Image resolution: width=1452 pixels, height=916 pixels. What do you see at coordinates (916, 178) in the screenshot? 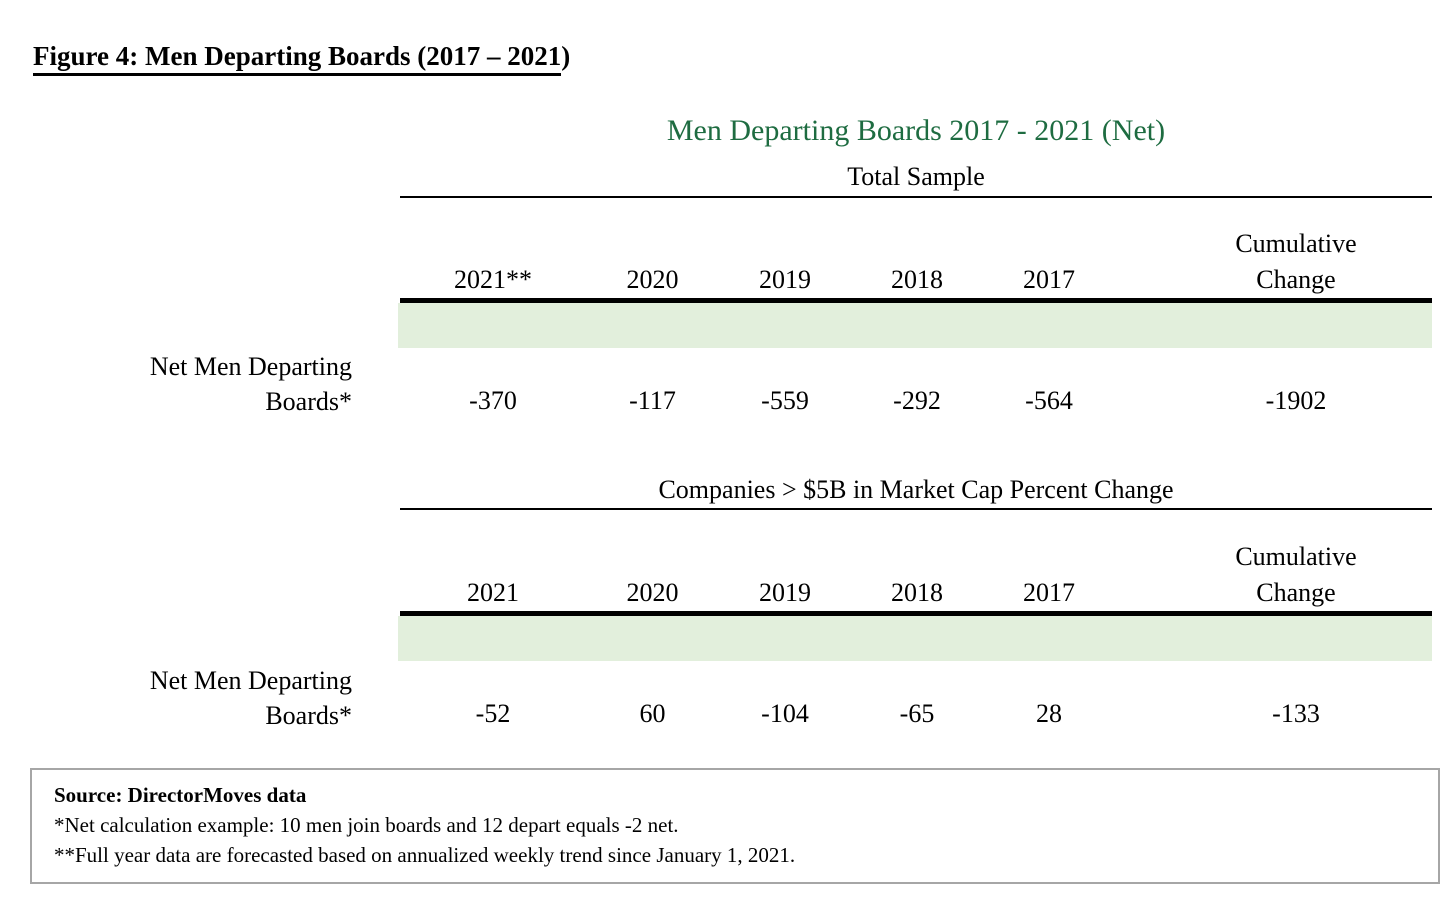
I see `section1-heading: Total Sample` at bounding box center [916, 178].